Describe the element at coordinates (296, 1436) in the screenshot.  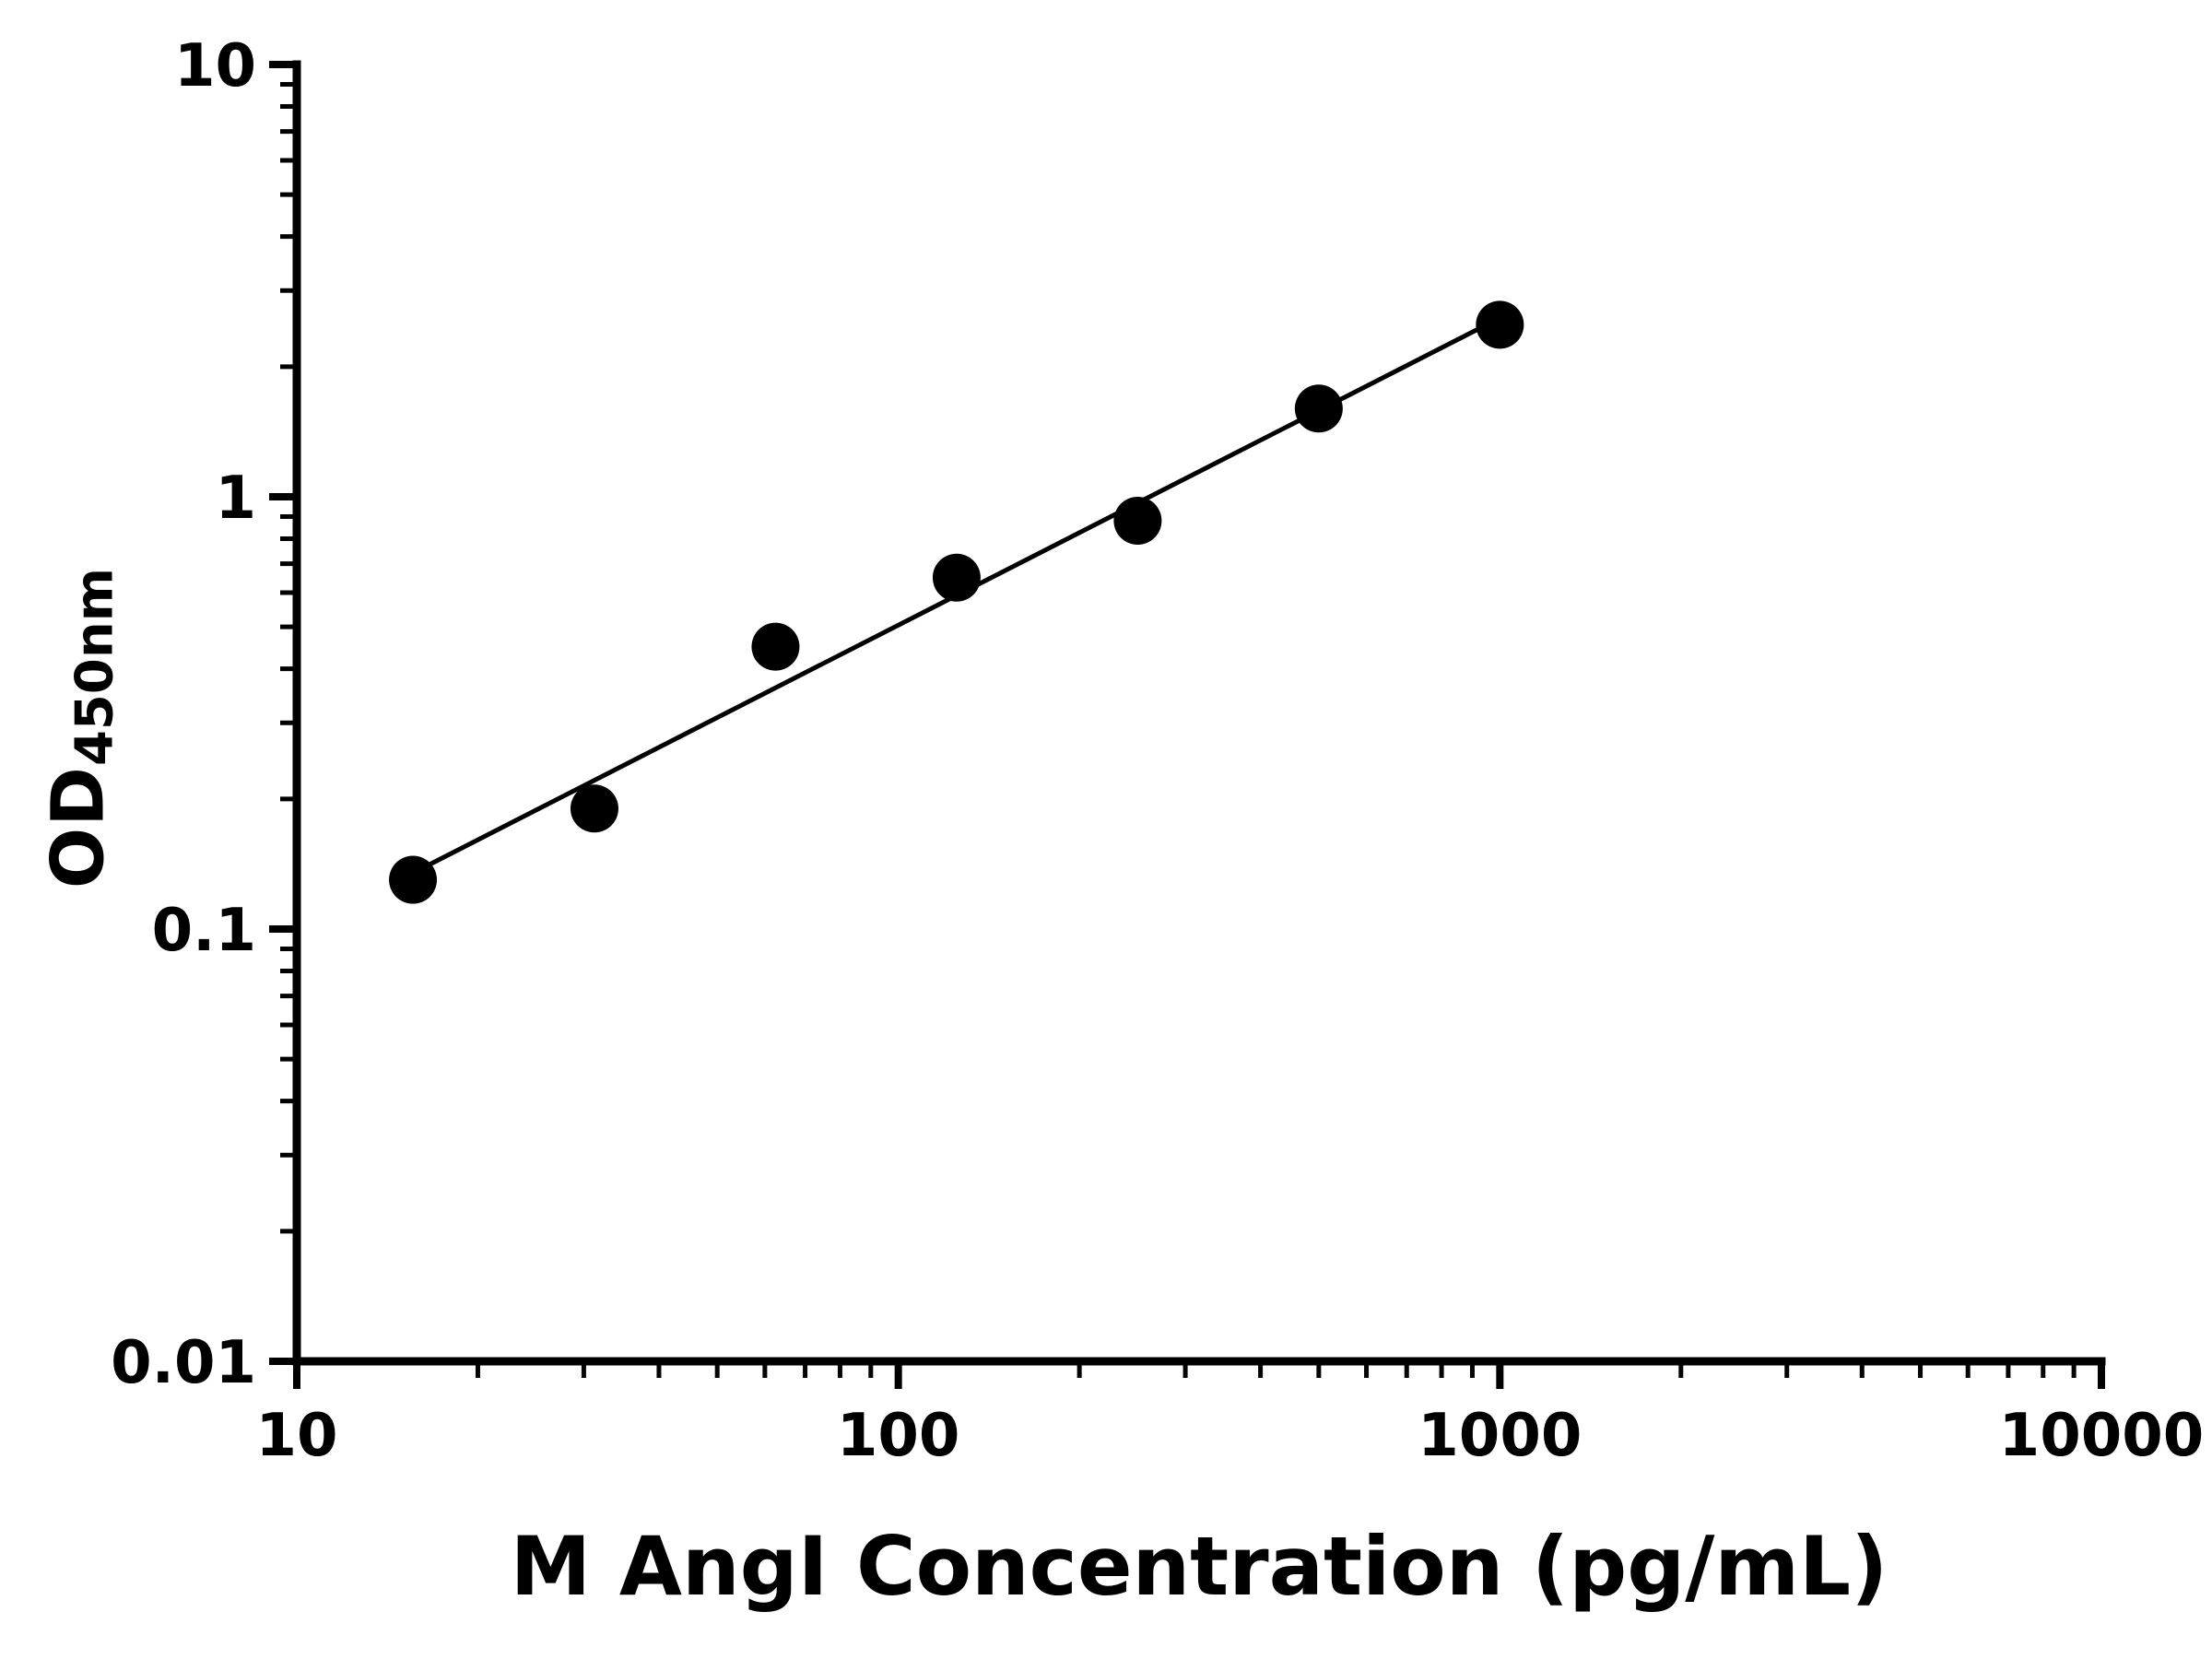
I see `x-tick-label: 10` at that location.